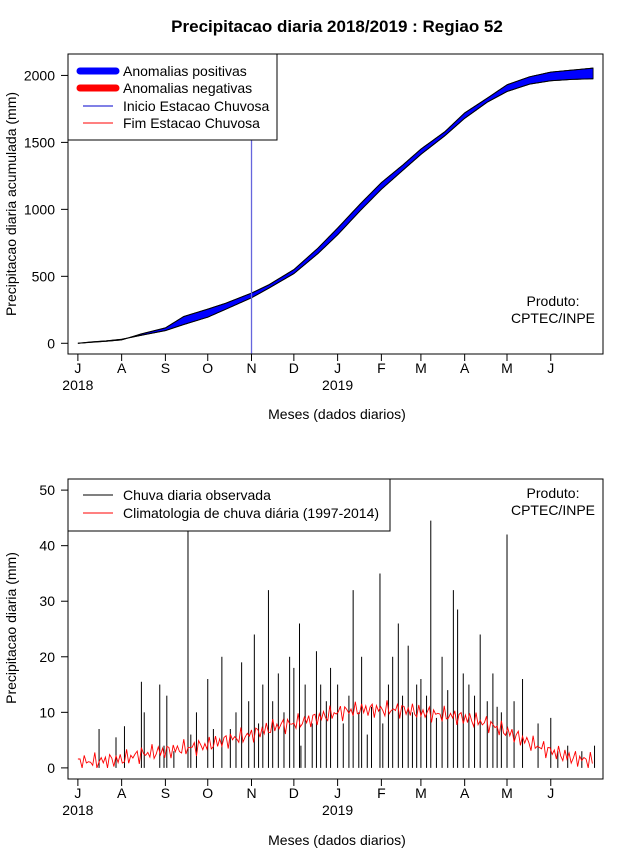 This screenshot has width=640, height=850. I want to click on legend-label: Anomalias negativas, so click(187, 88).